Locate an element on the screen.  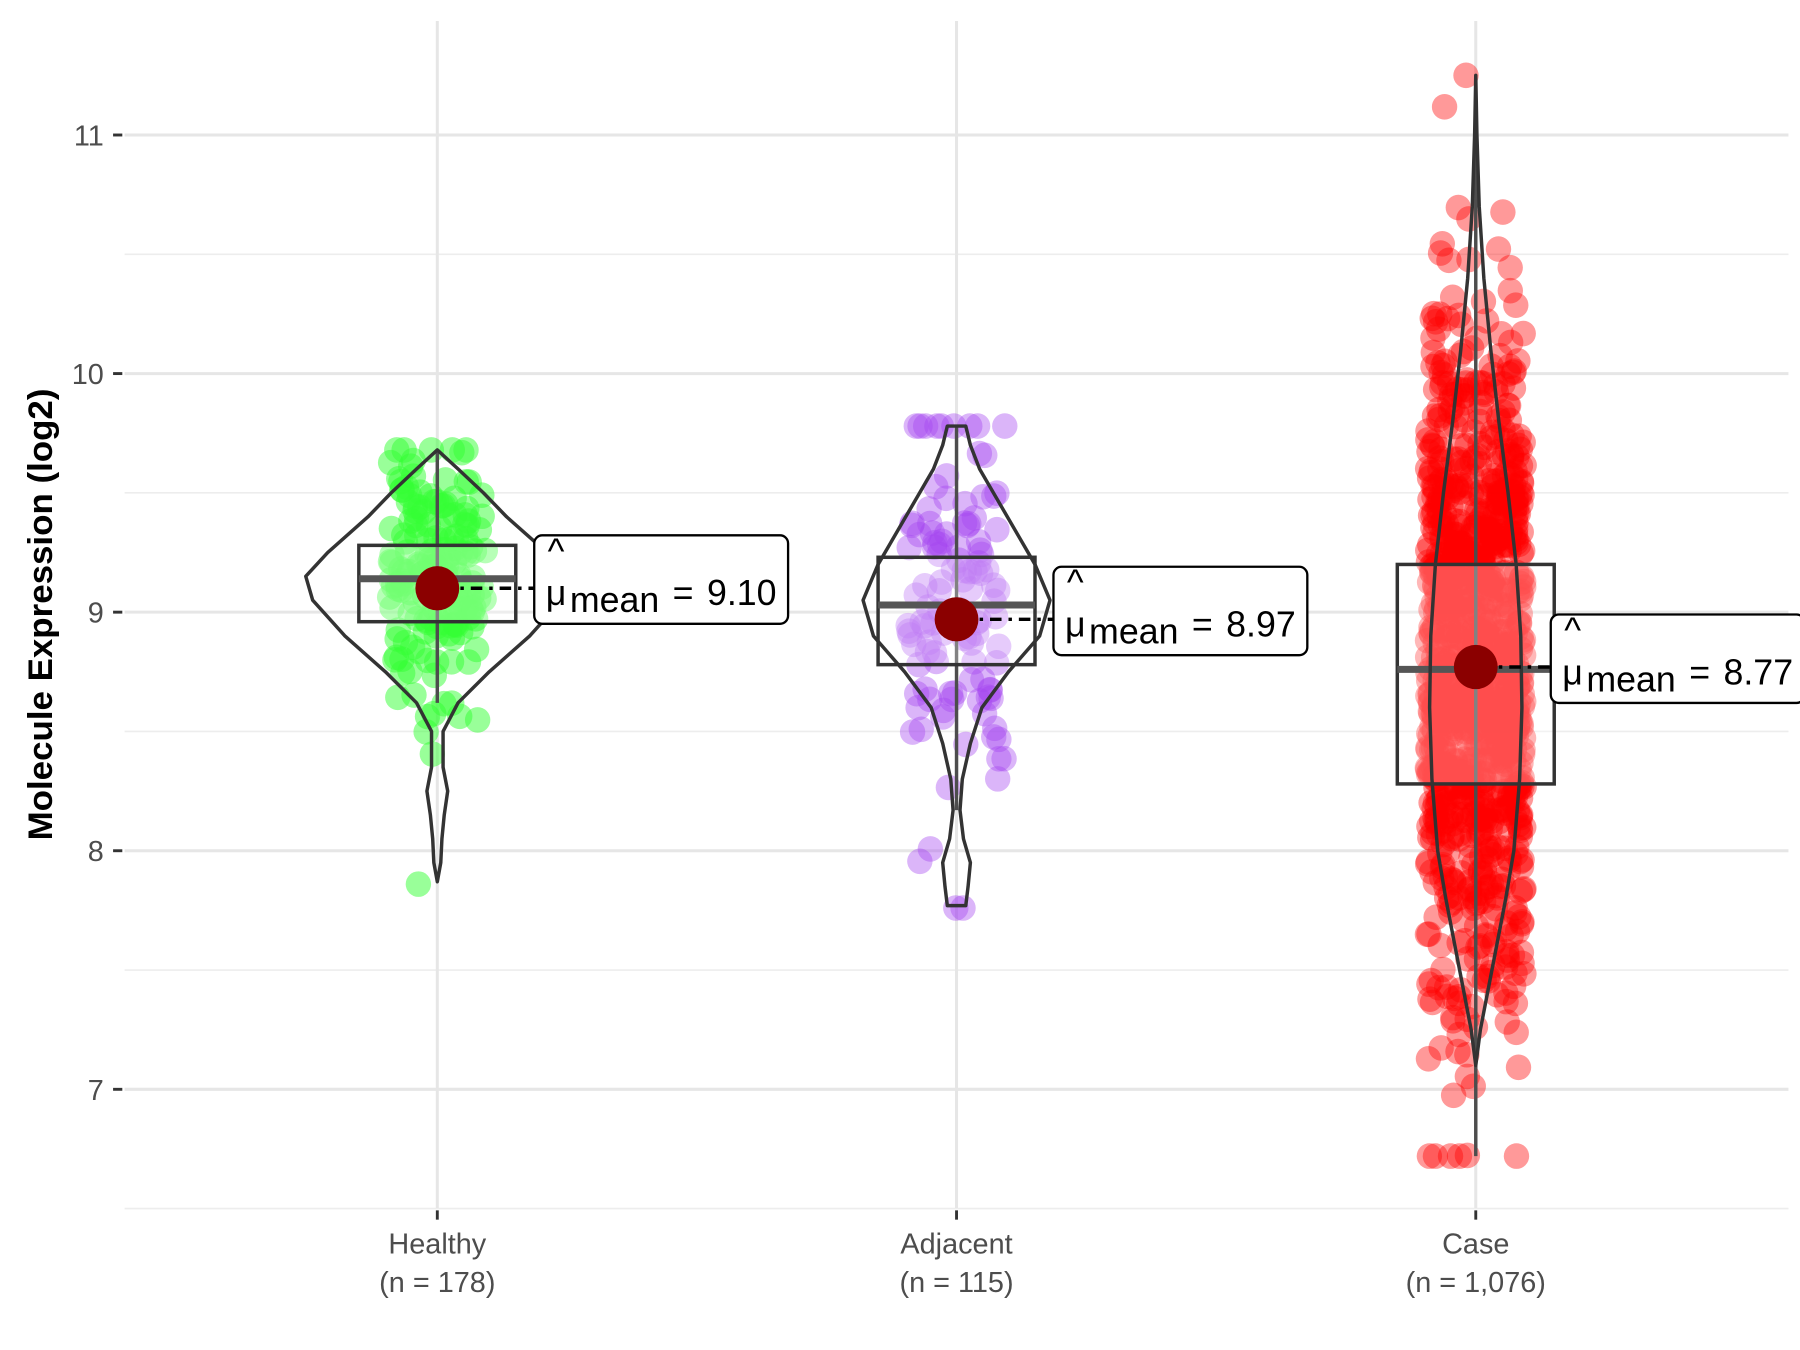
mean-subscript: mean is located at coordinates (1630, 678).